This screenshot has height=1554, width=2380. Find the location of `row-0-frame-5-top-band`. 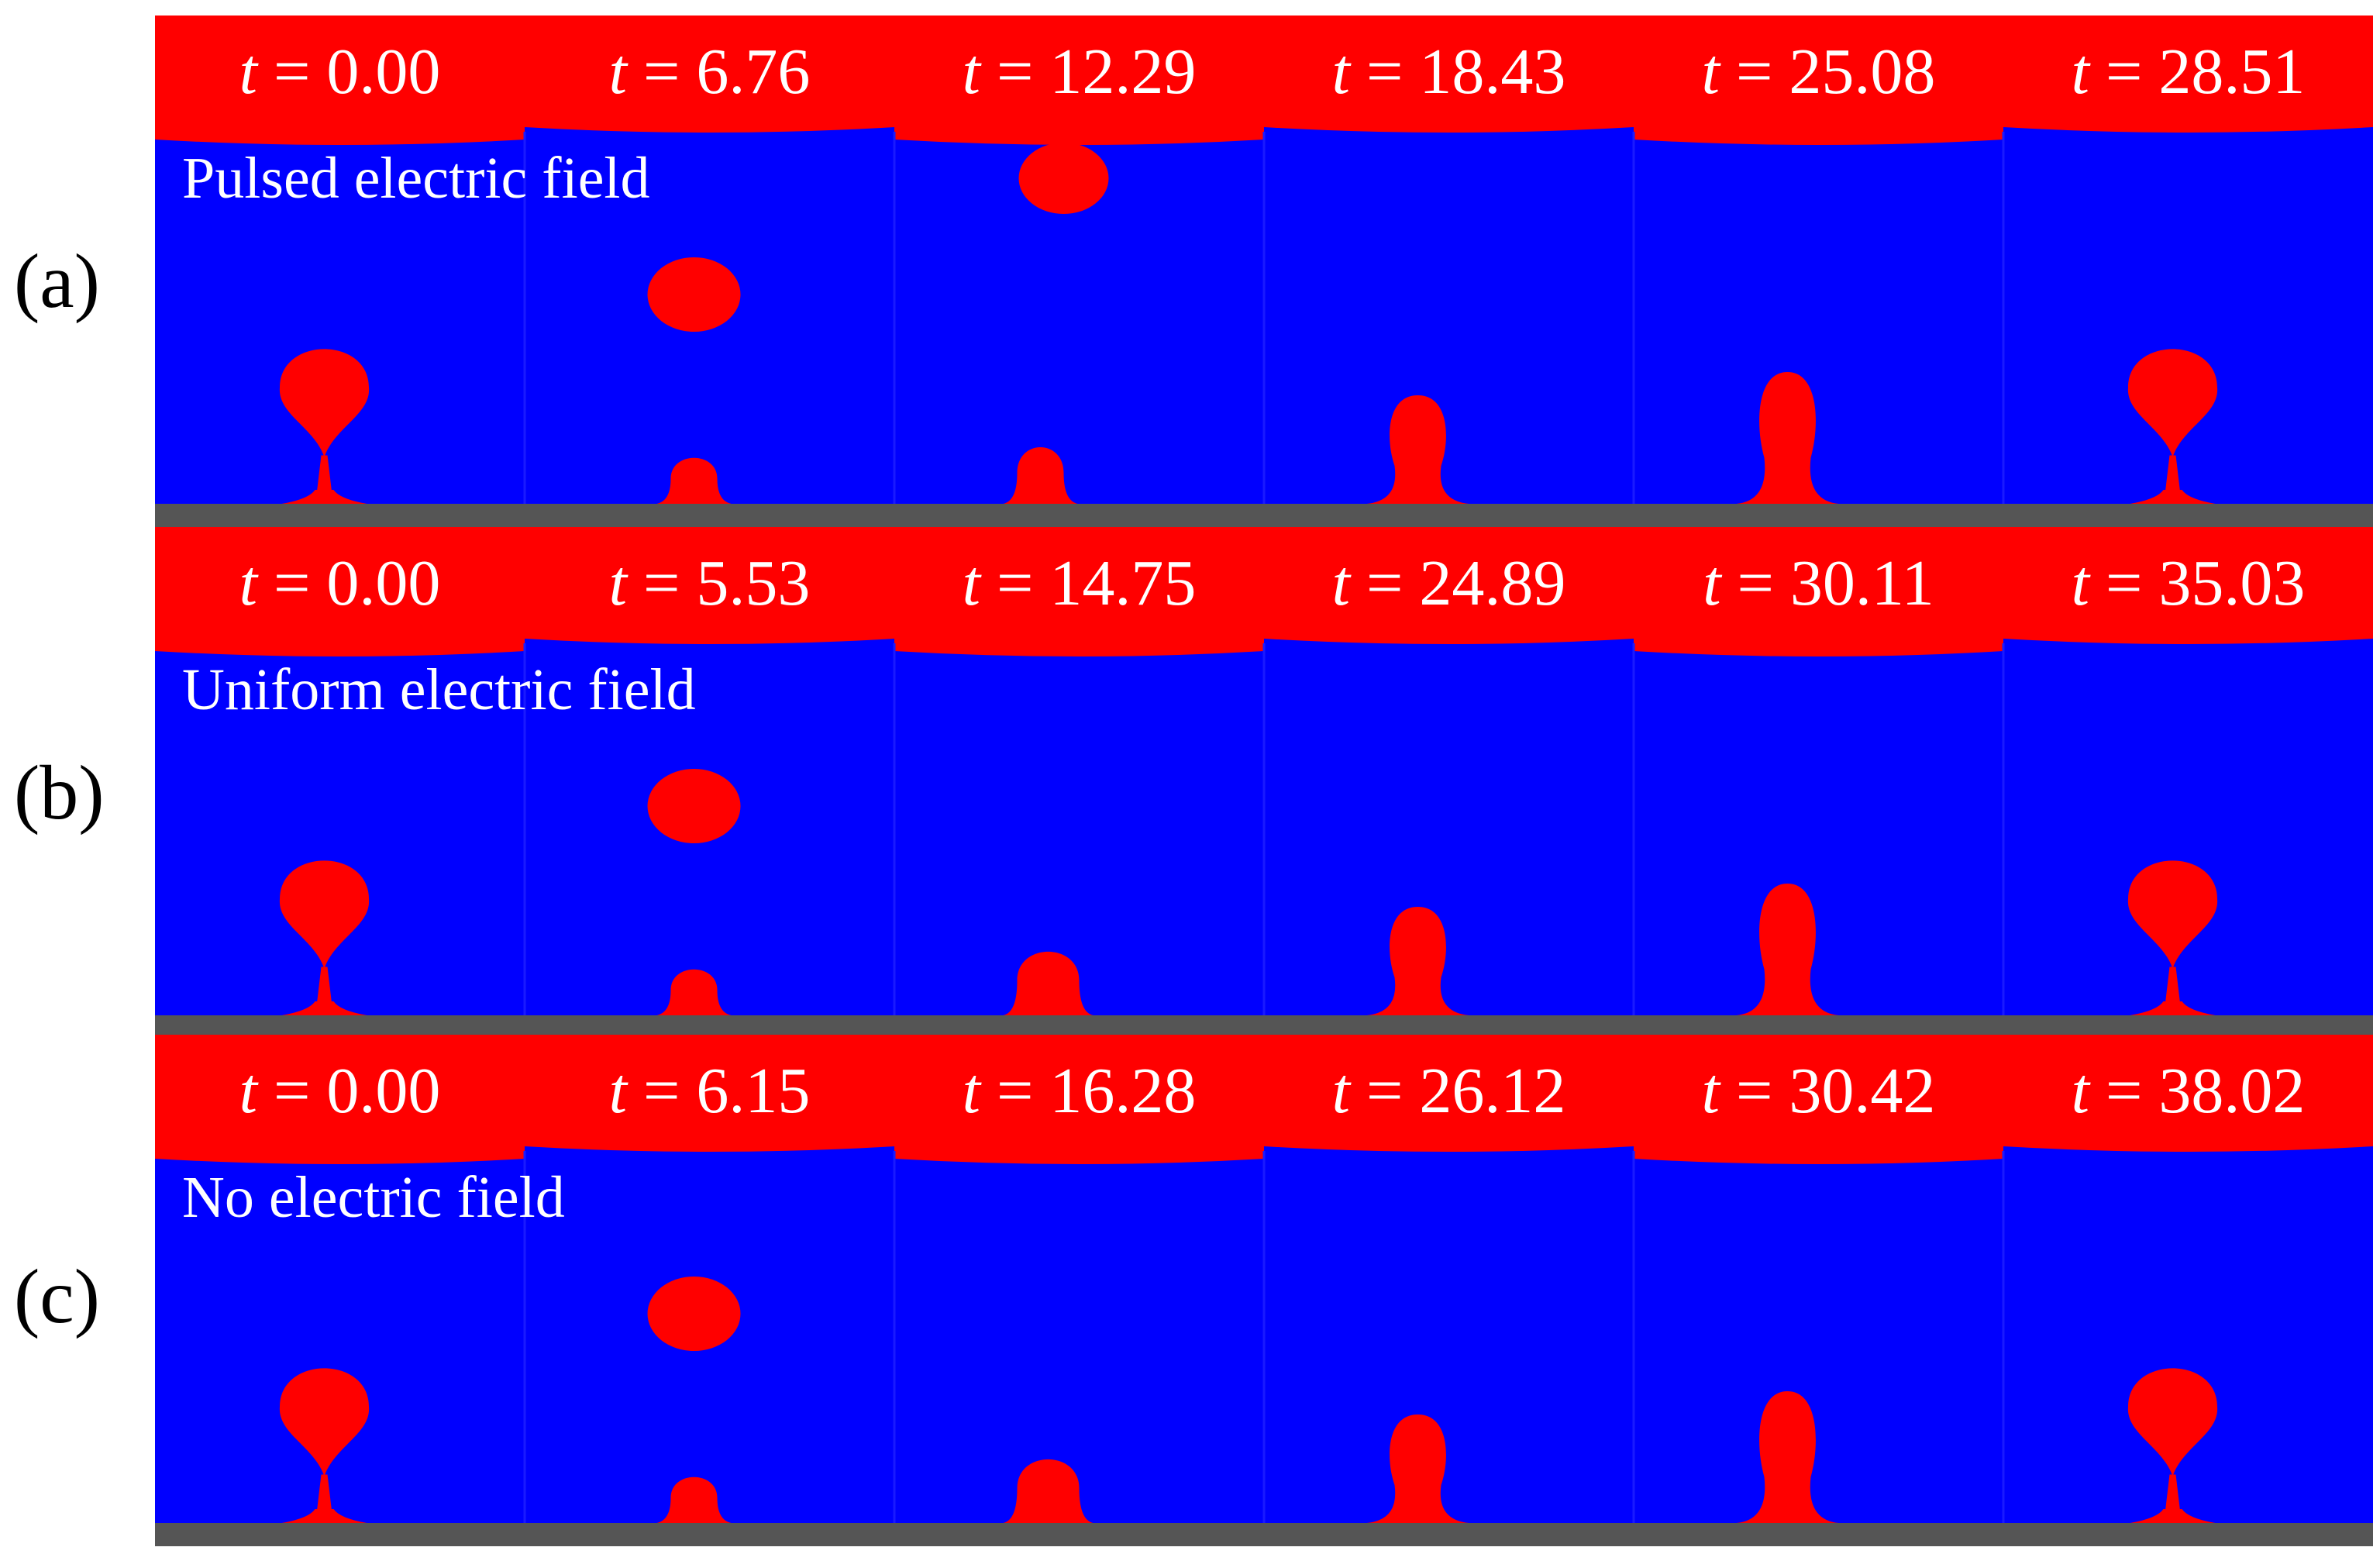

row-0-frame-5-top-band is located at coordinates (2188, 74).